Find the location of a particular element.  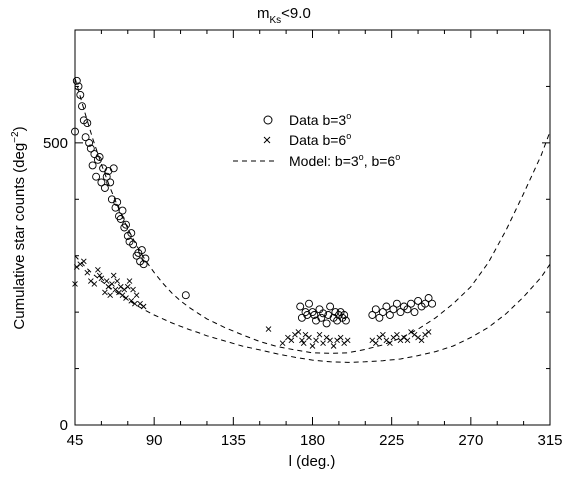

legend-circle-marker is located at coordinates (268, 120).